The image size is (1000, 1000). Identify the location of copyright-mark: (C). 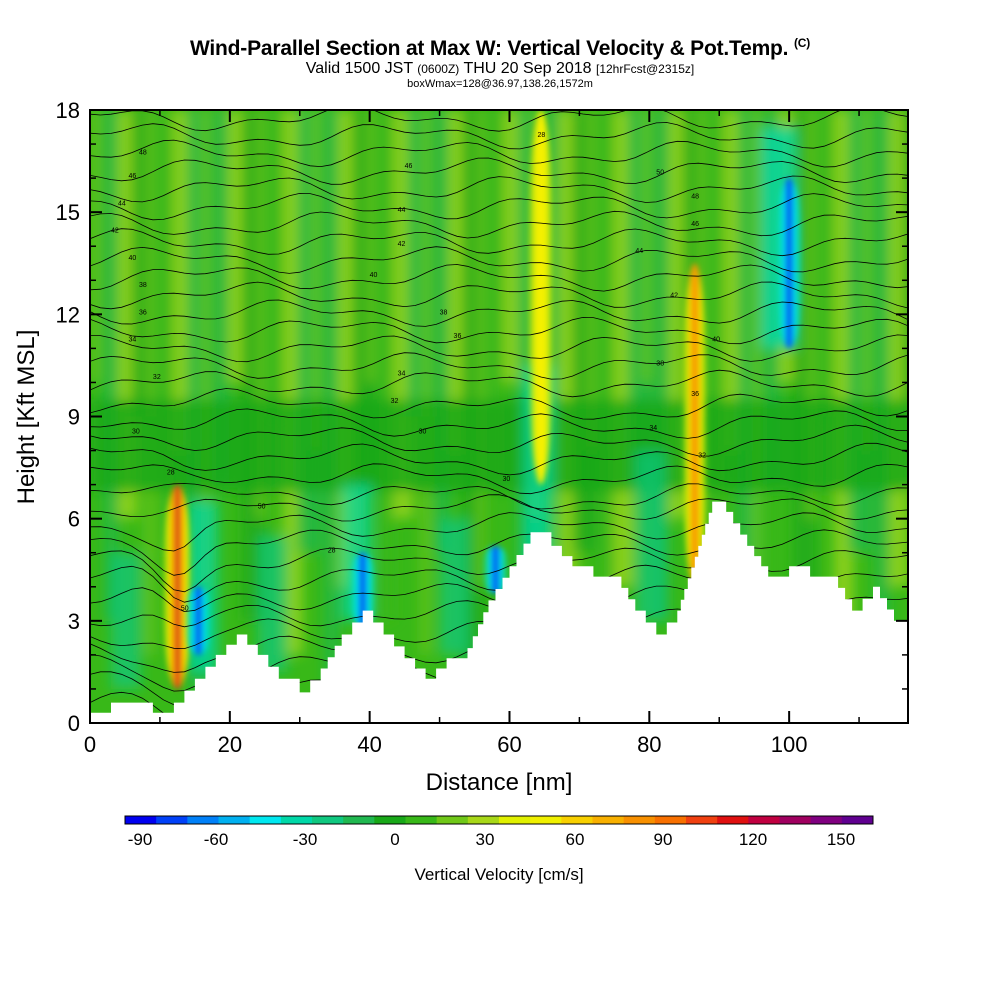
(802, 43).